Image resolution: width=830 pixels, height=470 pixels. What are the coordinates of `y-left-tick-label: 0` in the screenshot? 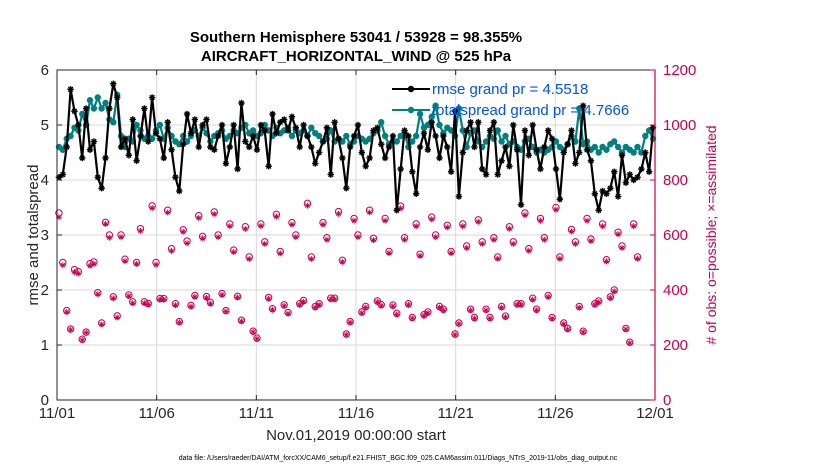 It's located at (45, 400).